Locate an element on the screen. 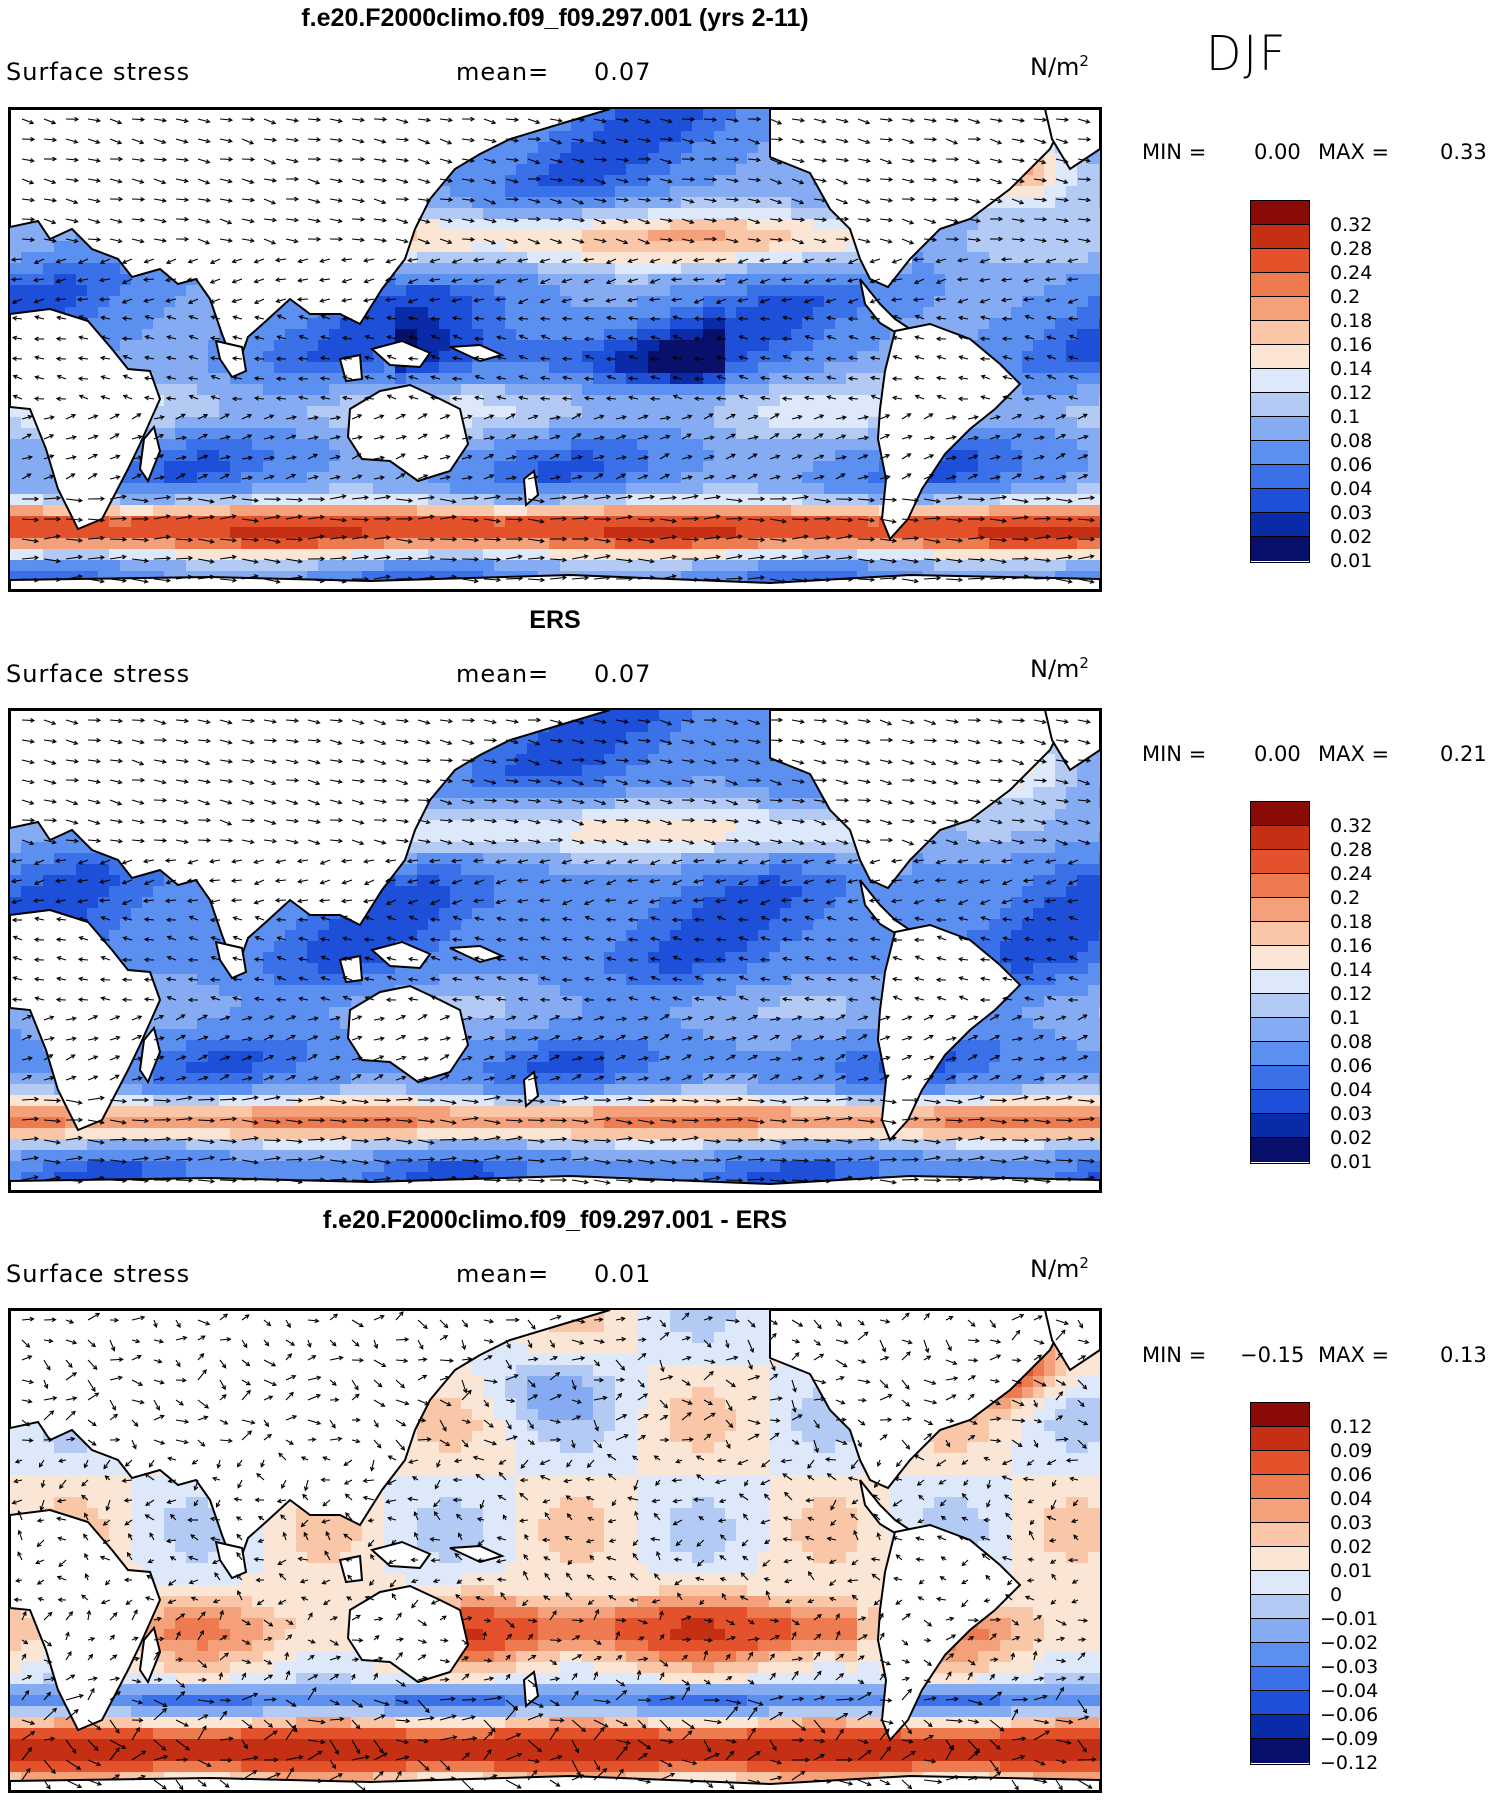 The height and width of the screenshot is (1809, 1498). mean-value: 0.01 is located at coordinates (622, 1274).